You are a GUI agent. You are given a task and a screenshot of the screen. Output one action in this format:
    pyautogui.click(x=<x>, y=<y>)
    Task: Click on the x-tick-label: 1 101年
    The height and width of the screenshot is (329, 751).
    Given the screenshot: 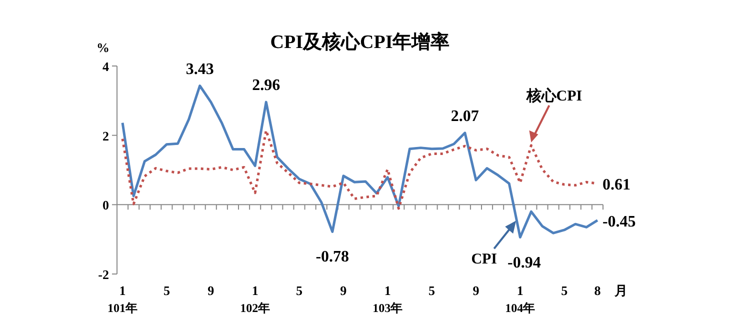 What is the action you would take?
    pyautogui.click(x=123, y=299)
    